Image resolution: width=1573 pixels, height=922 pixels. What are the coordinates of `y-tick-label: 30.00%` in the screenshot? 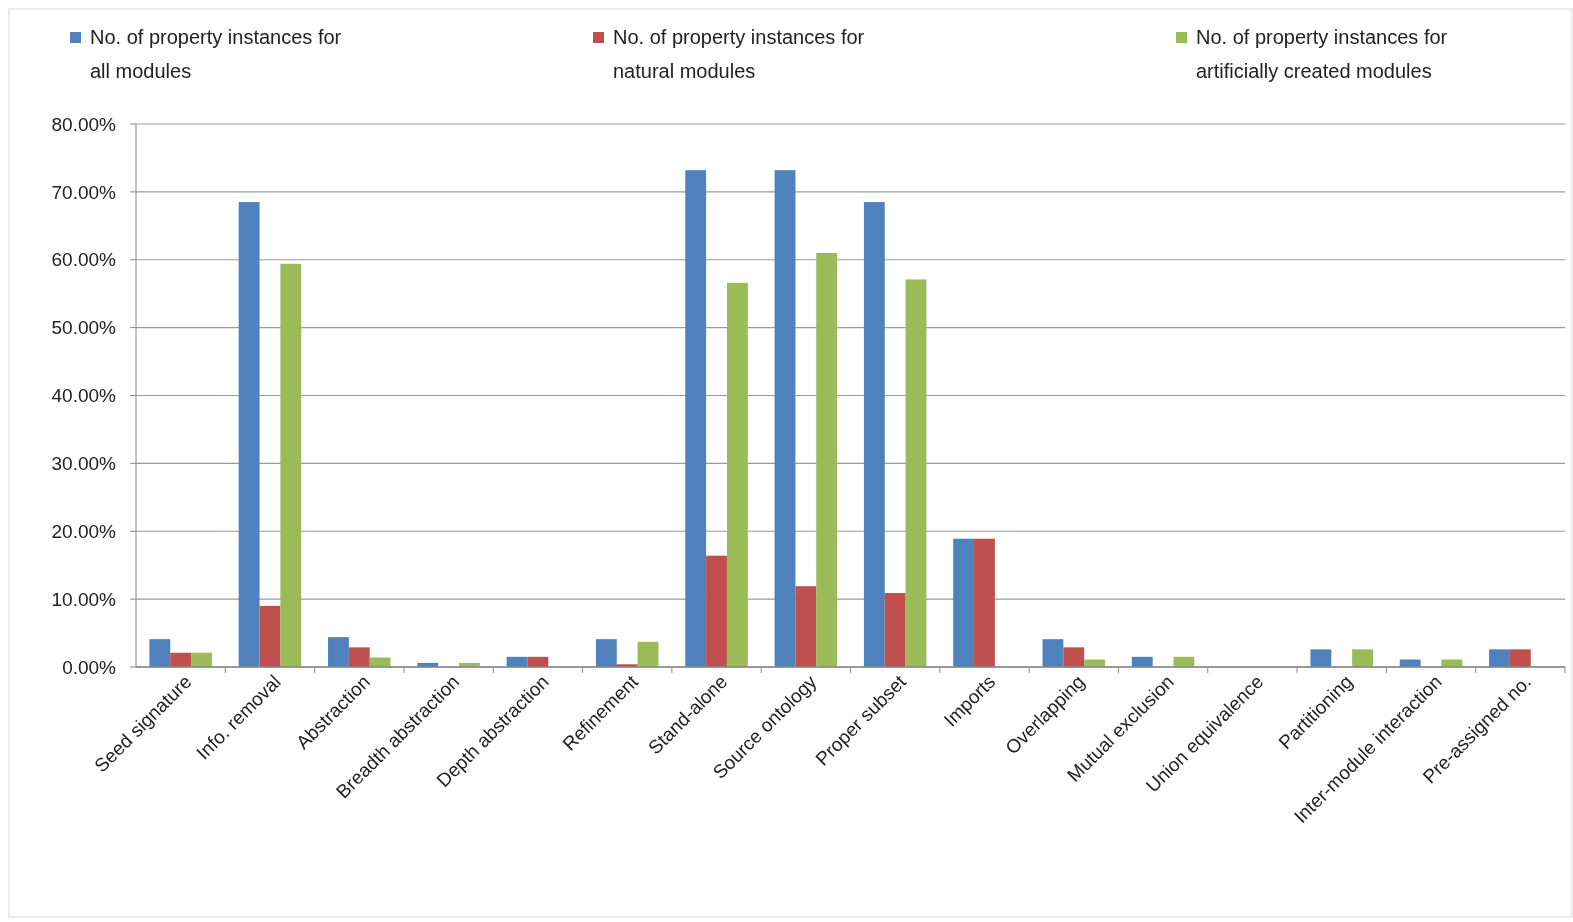 It's located at (84, 464).